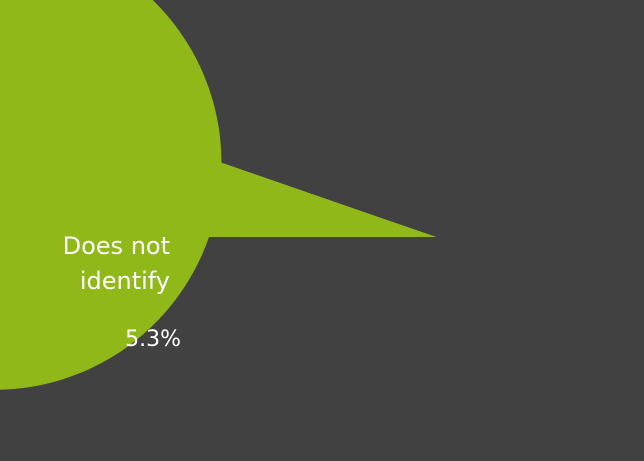 This screenshot has height=461, width=644. I want to click on slice-label-line-1: Does not, so click(116, 246).